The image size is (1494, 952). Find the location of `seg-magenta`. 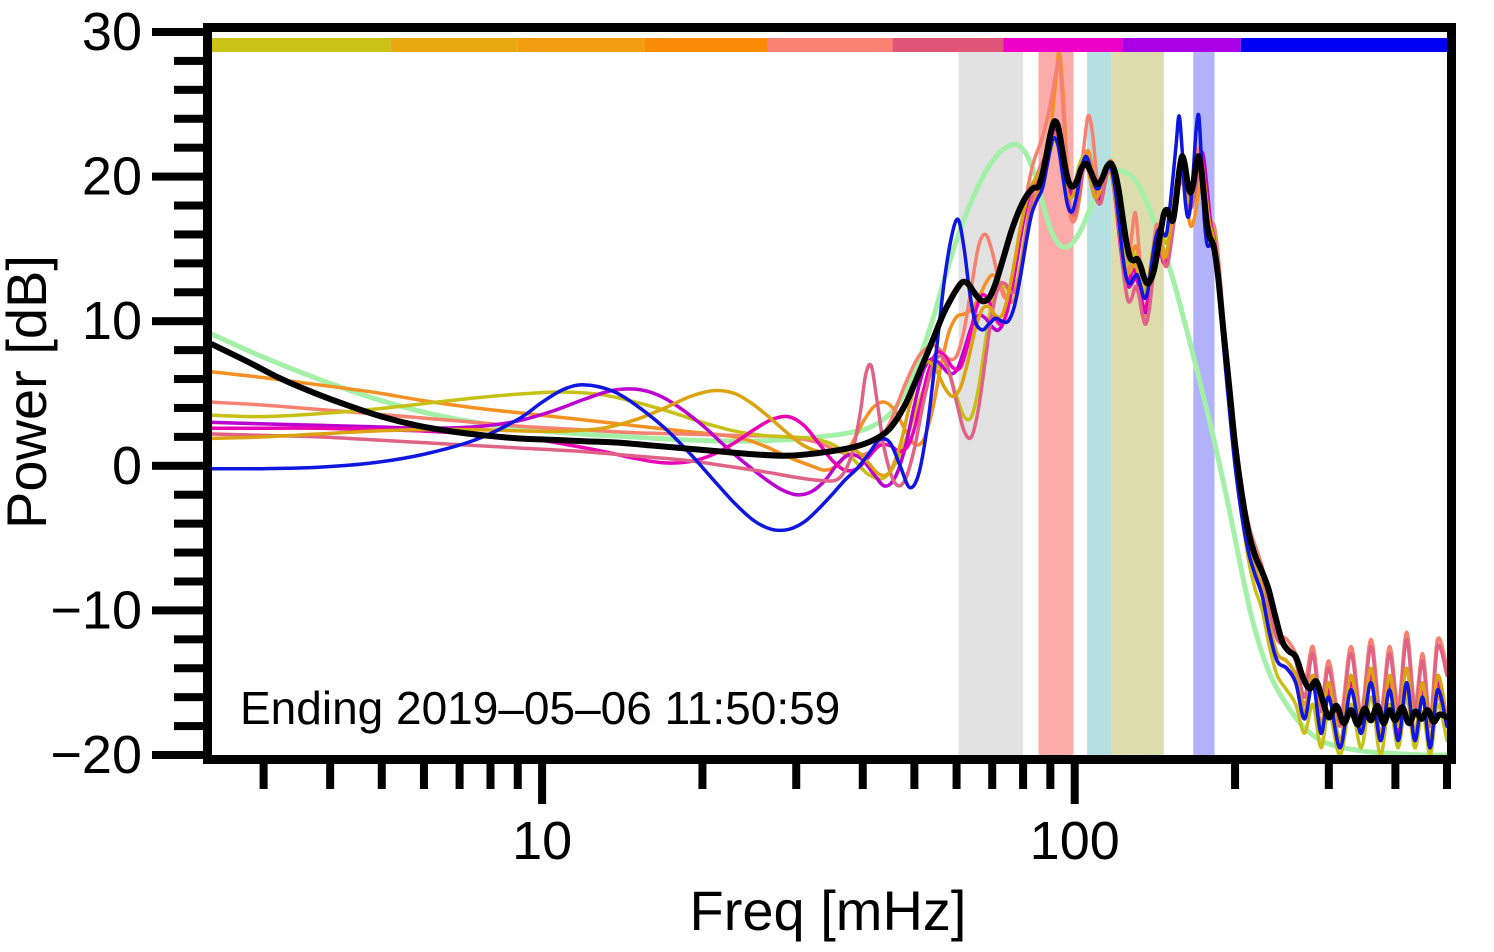

seg-magenta is located at coordinates (1063, 45).